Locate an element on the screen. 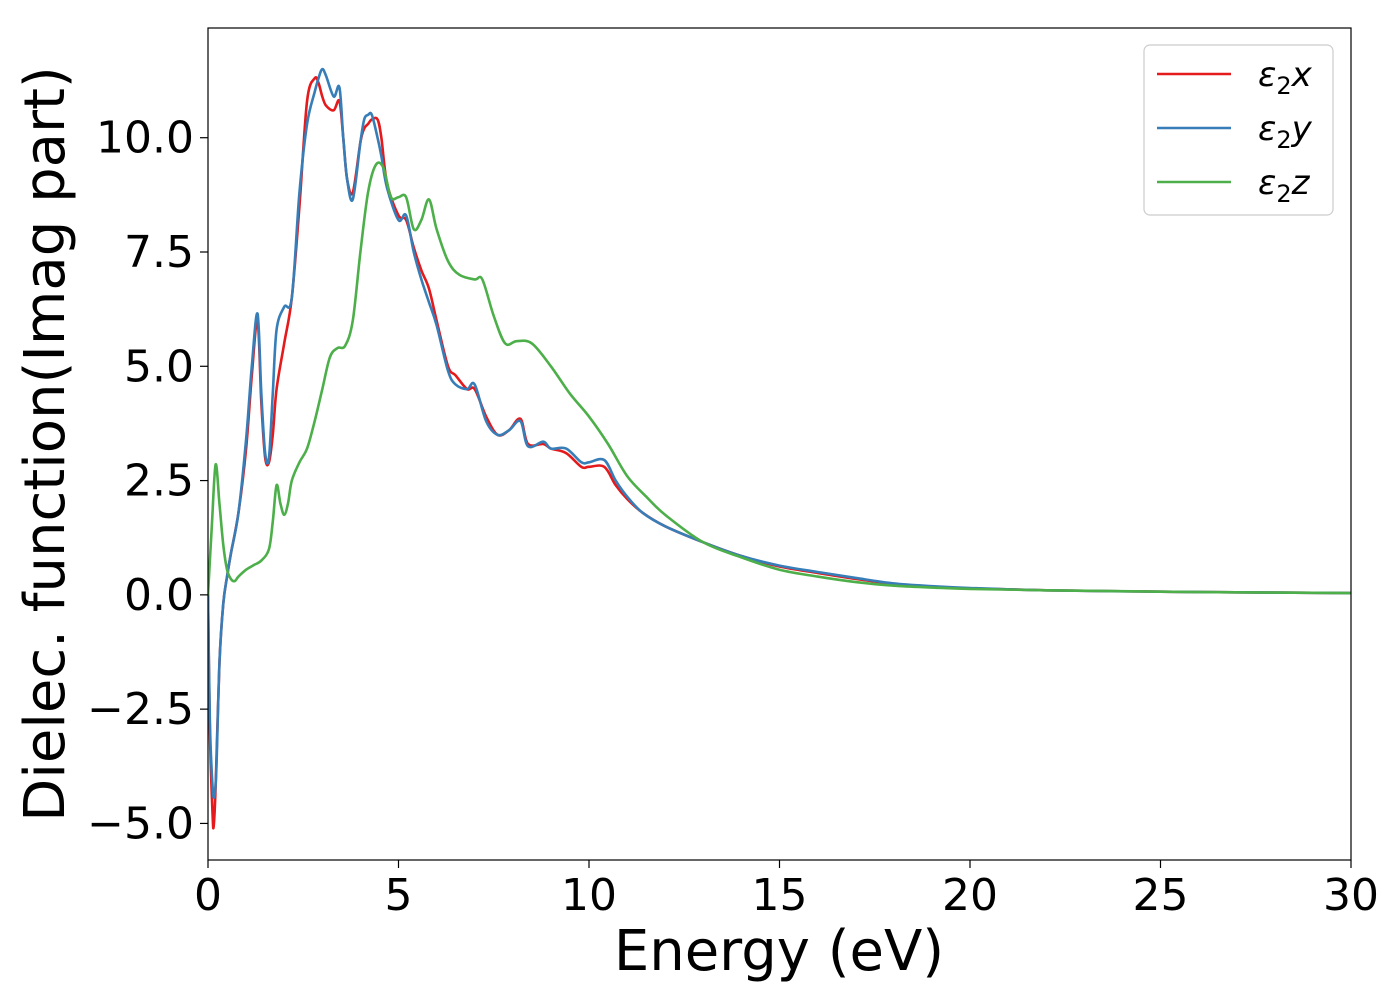  x-tick-label: 0 is located at coordinates (208, 895).